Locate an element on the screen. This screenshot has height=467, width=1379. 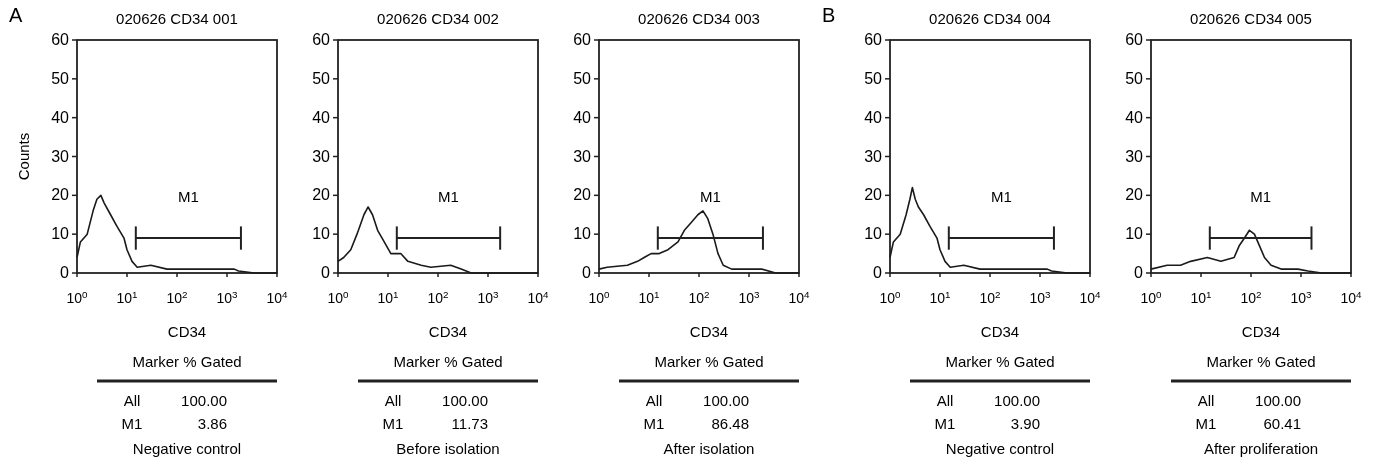
chart-title: 020626 CD34 002 is located at coordinates (438, 18).